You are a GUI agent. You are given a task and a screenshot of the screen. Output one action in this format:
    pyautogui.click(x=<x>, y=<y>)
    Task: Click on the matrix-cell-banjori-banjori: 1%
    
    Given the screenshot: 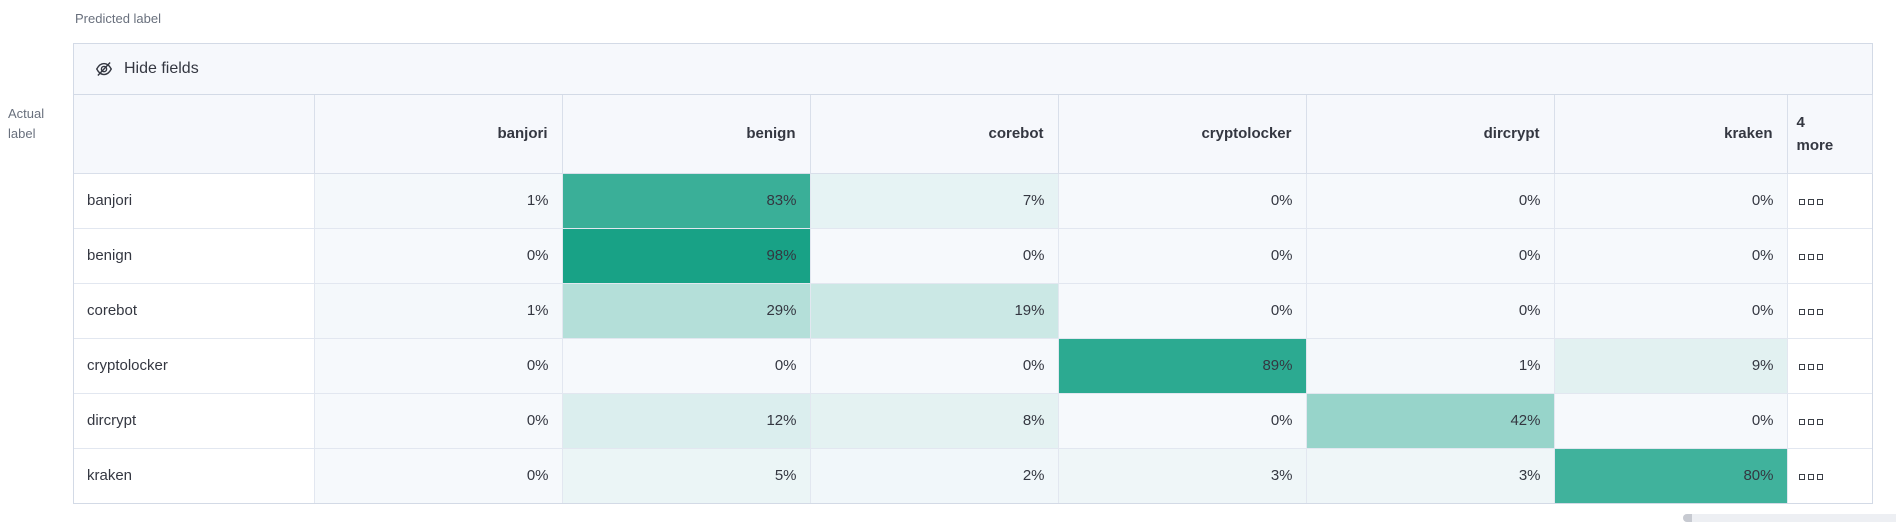 What is the action you would take?
    pyautogui.click(x=438, y=200)
    